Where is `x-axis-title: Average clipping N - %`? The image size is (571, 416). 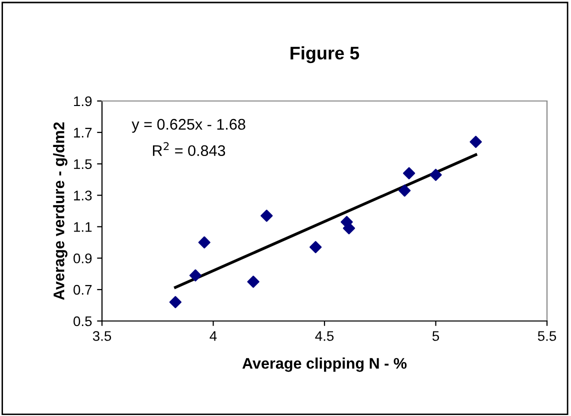
x-axis-title: Average clipping N - % is located at coordinates (324, 365).